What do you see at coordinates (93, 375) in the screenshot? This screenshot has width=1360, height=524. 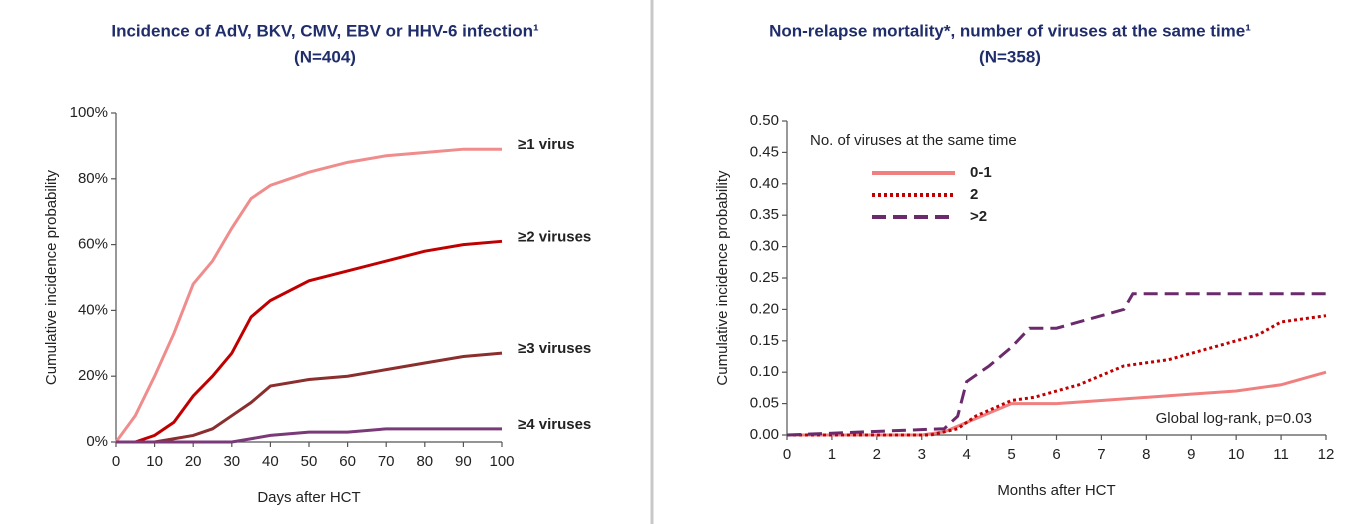 I see `y-tick-label: 20%` at bounding box center [93, 375].